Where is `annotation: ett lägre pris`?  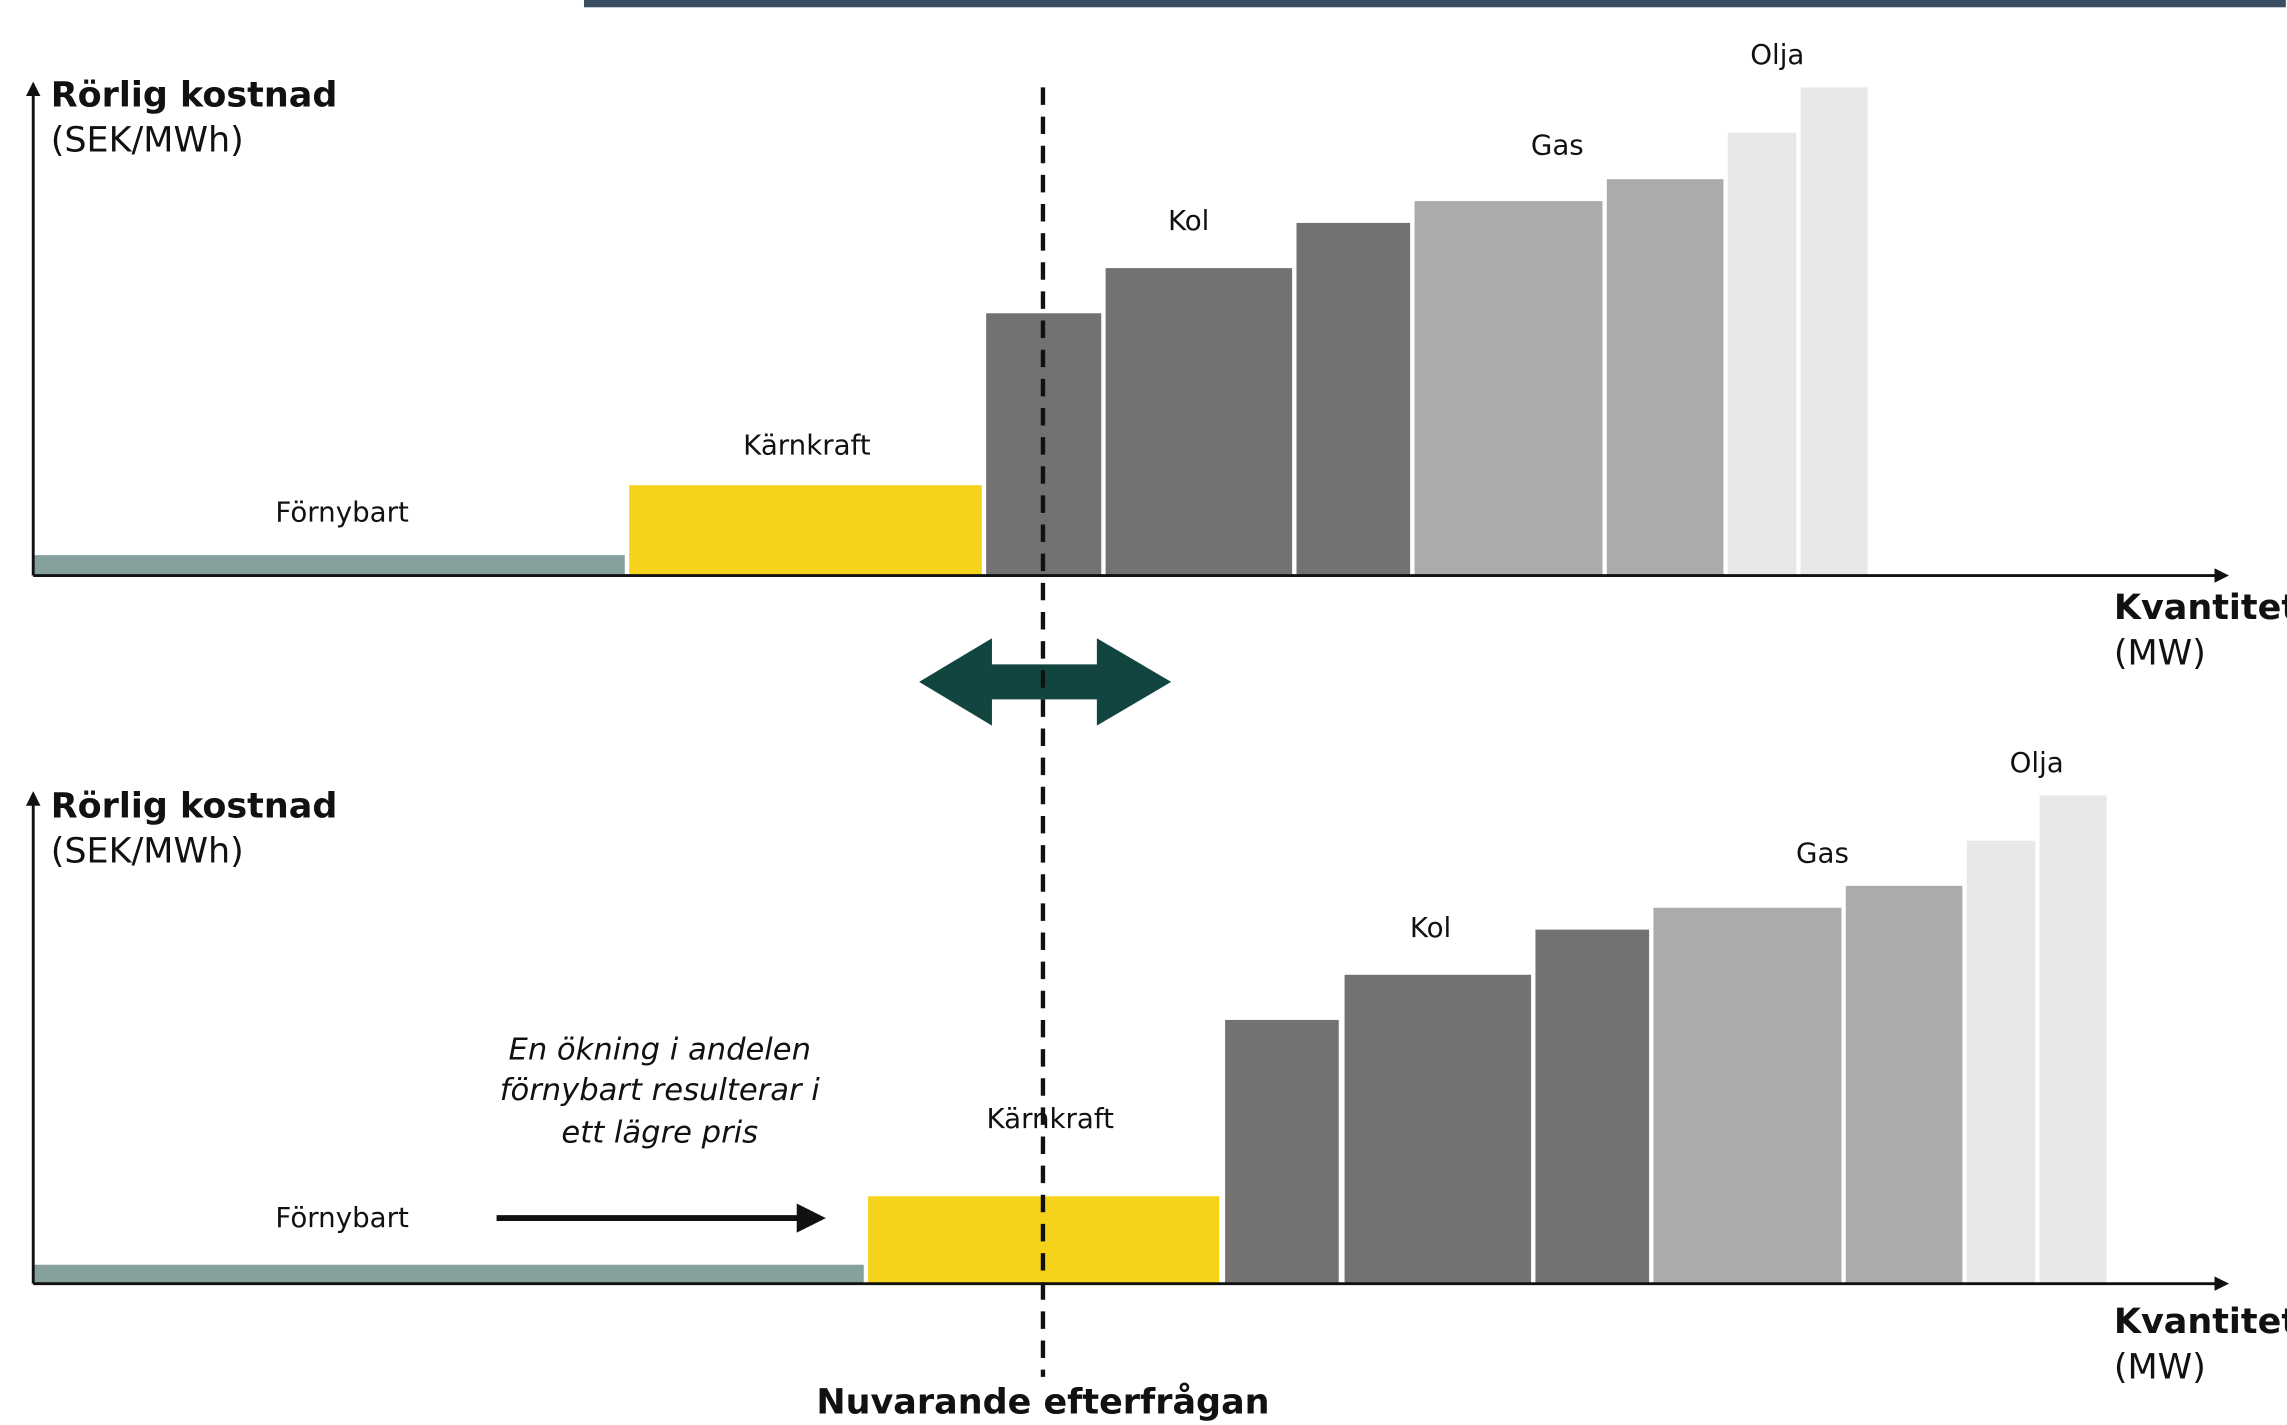
annotation: ett lägre pris is located at coordinates (659, 1132).